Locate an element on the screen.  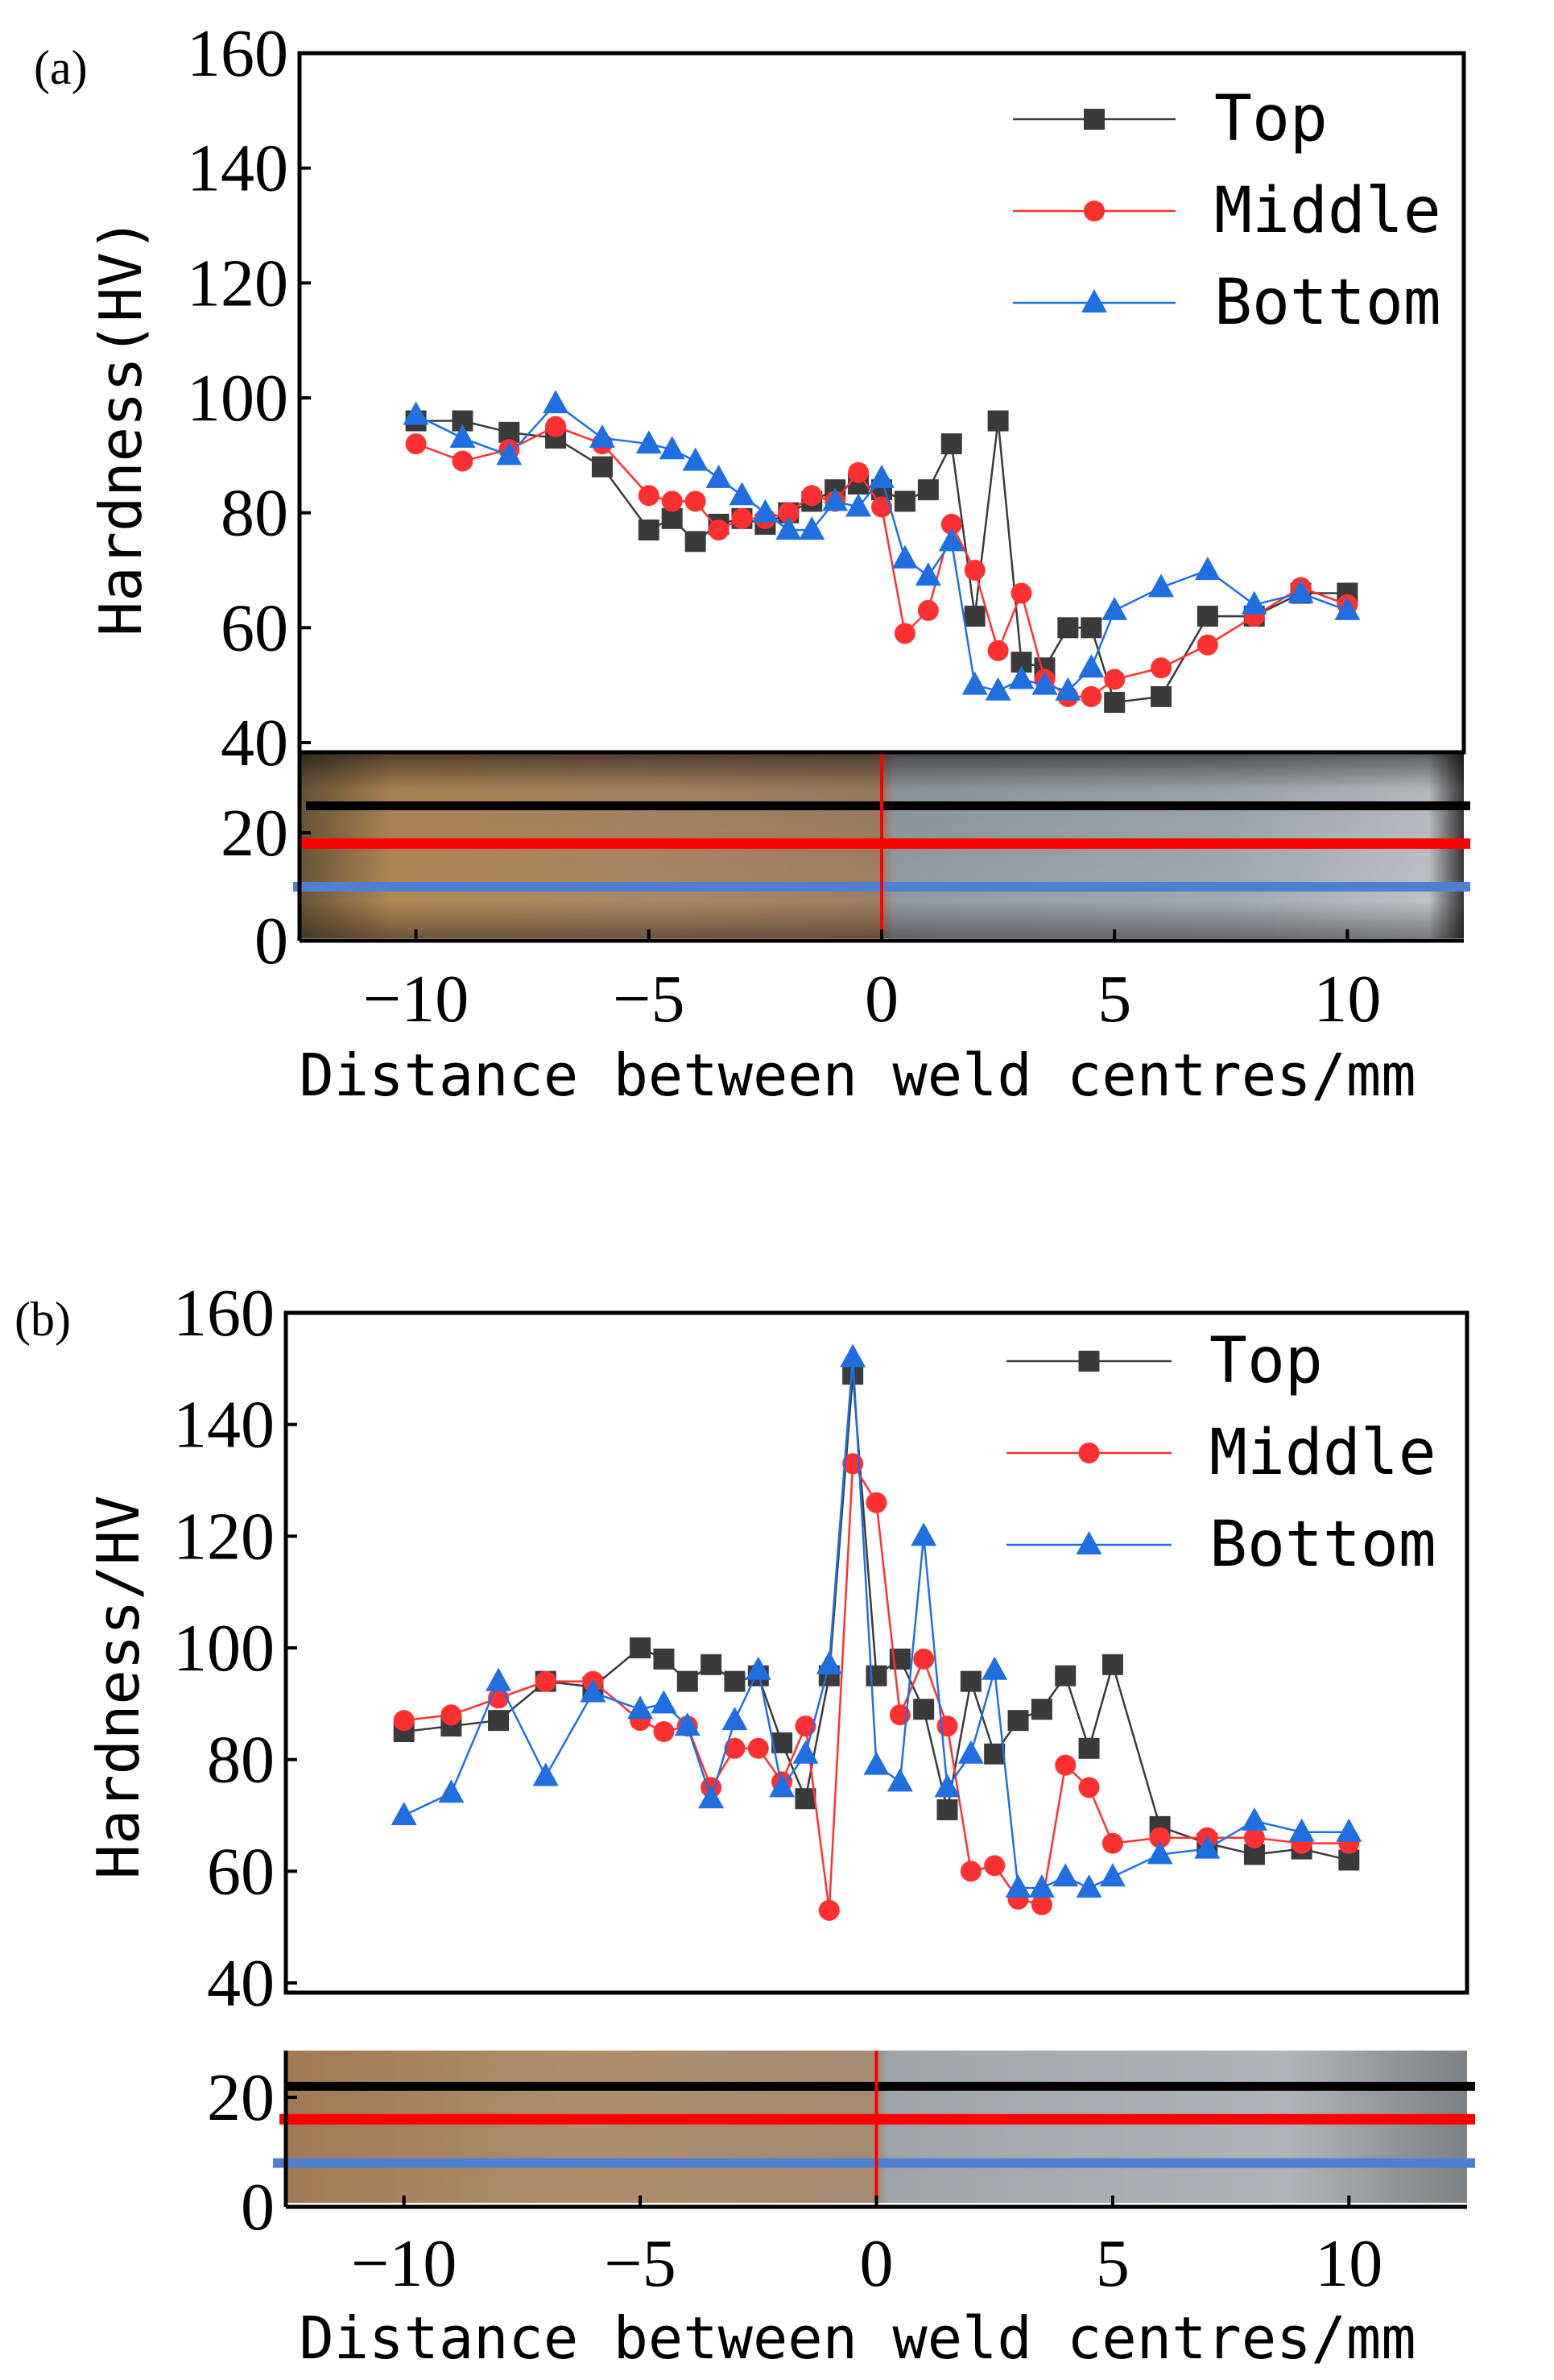
panel-label: (a) is located at coordinates (61, 67).